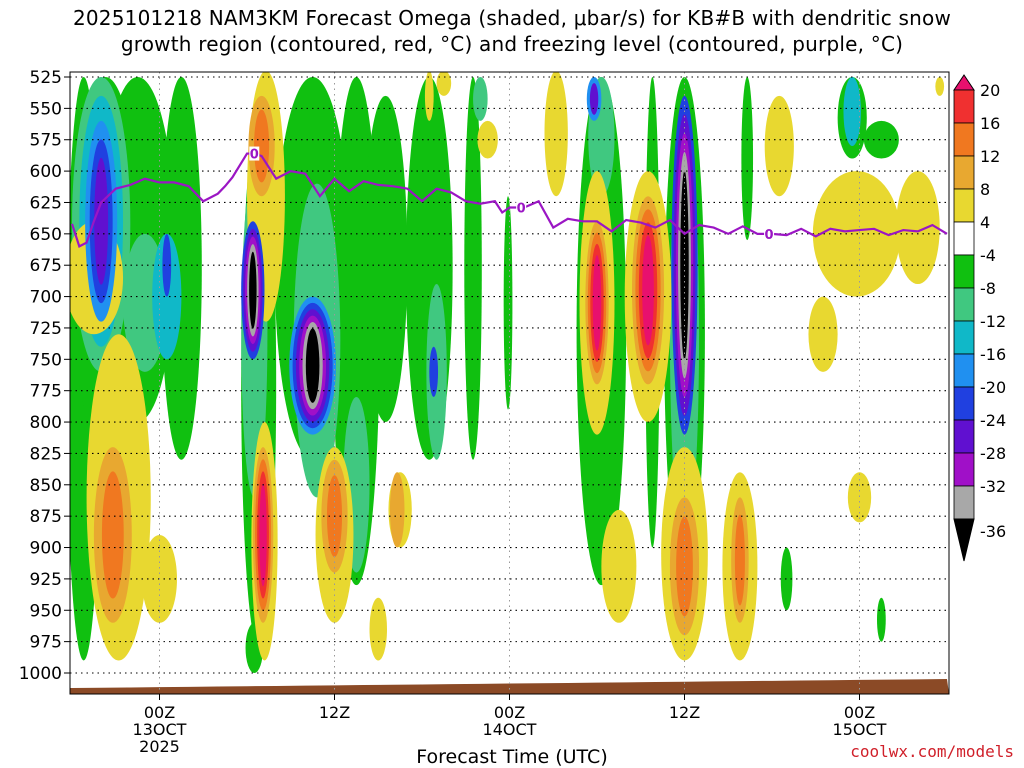 This screenshot has height=768, width=1024. I want to click on y-tick-label: 650, so click(46, 235).